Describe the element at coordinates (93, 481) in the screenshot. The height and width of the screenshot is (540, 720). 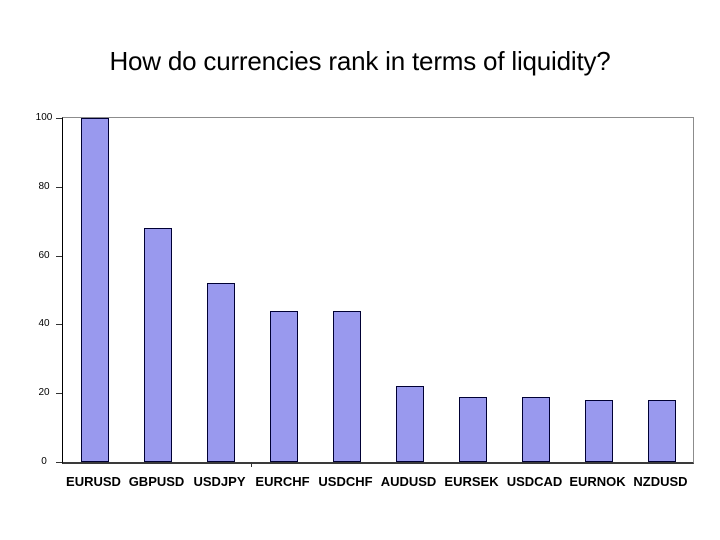
I see `x-axis-label-eurusd: EURUSD` at that location.